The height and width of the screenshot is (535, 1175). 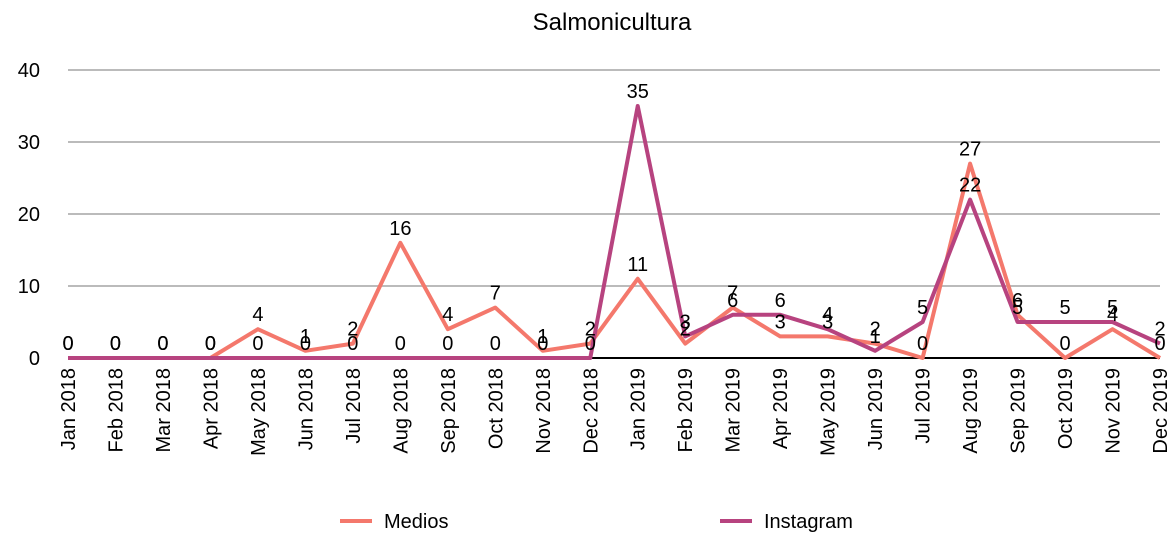 I want to click on x-tick-label: Nov 2019, so click(x=1114, y=411).